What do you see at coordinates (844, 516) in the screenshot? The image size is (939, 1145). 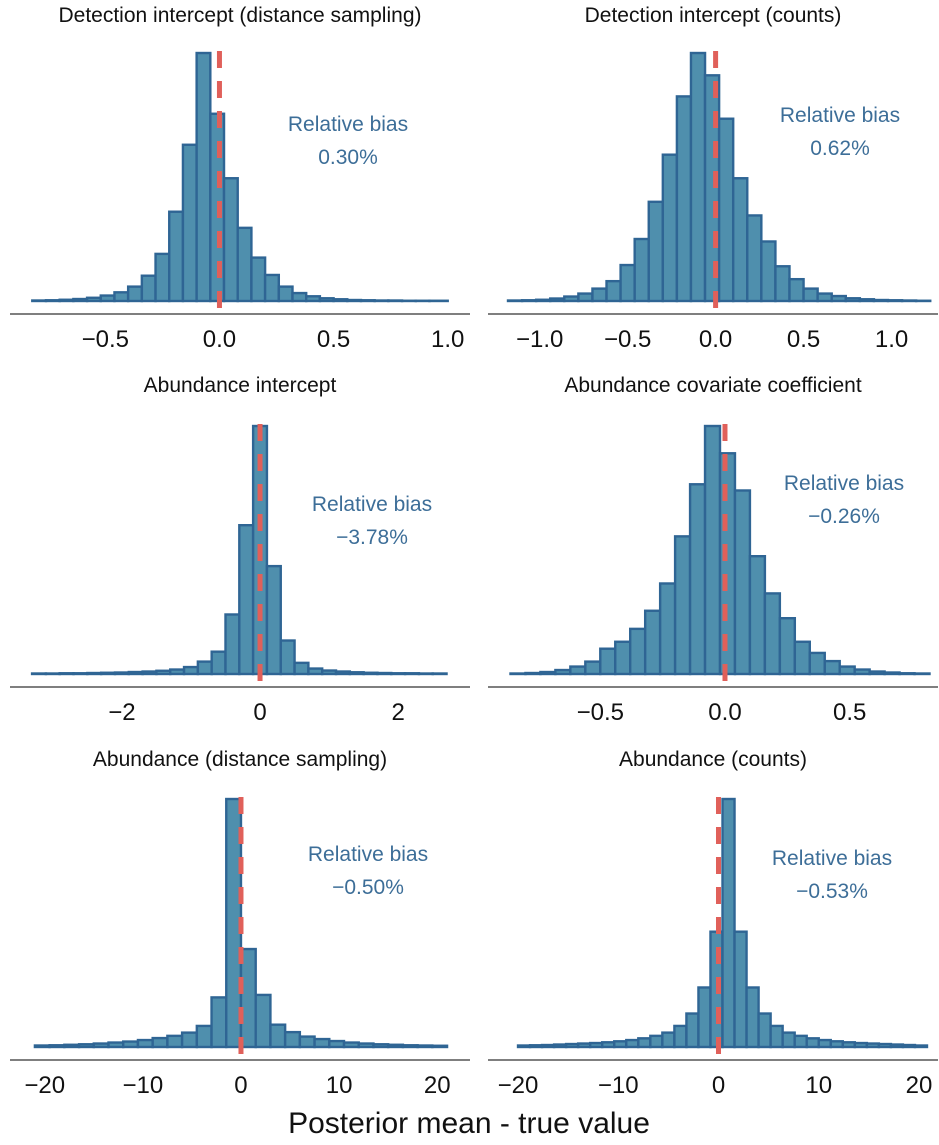 I see `relative-bias-value: −0.26%` at bounding box center [844, 516].